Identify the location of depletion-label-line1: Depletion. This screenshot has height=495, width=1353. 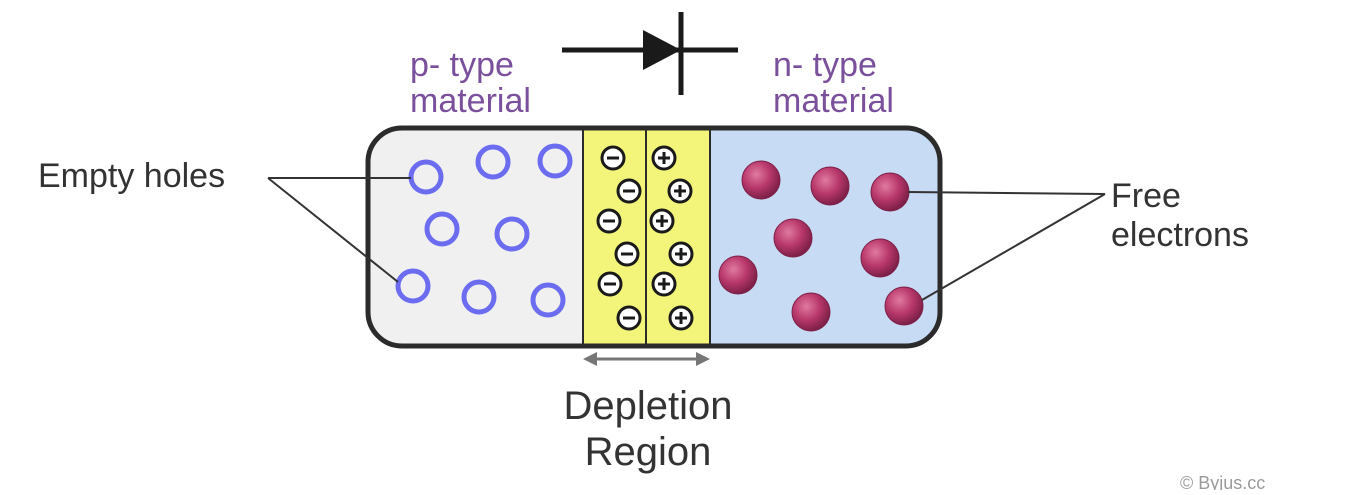
(647, 406).